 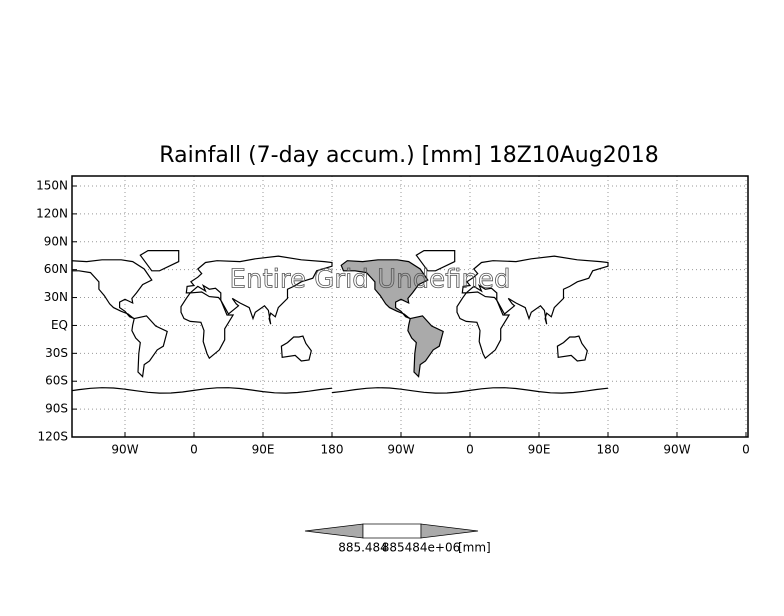 I want to click on overlay-message: Entire Grid Undefined, so click(x=370, y=280).